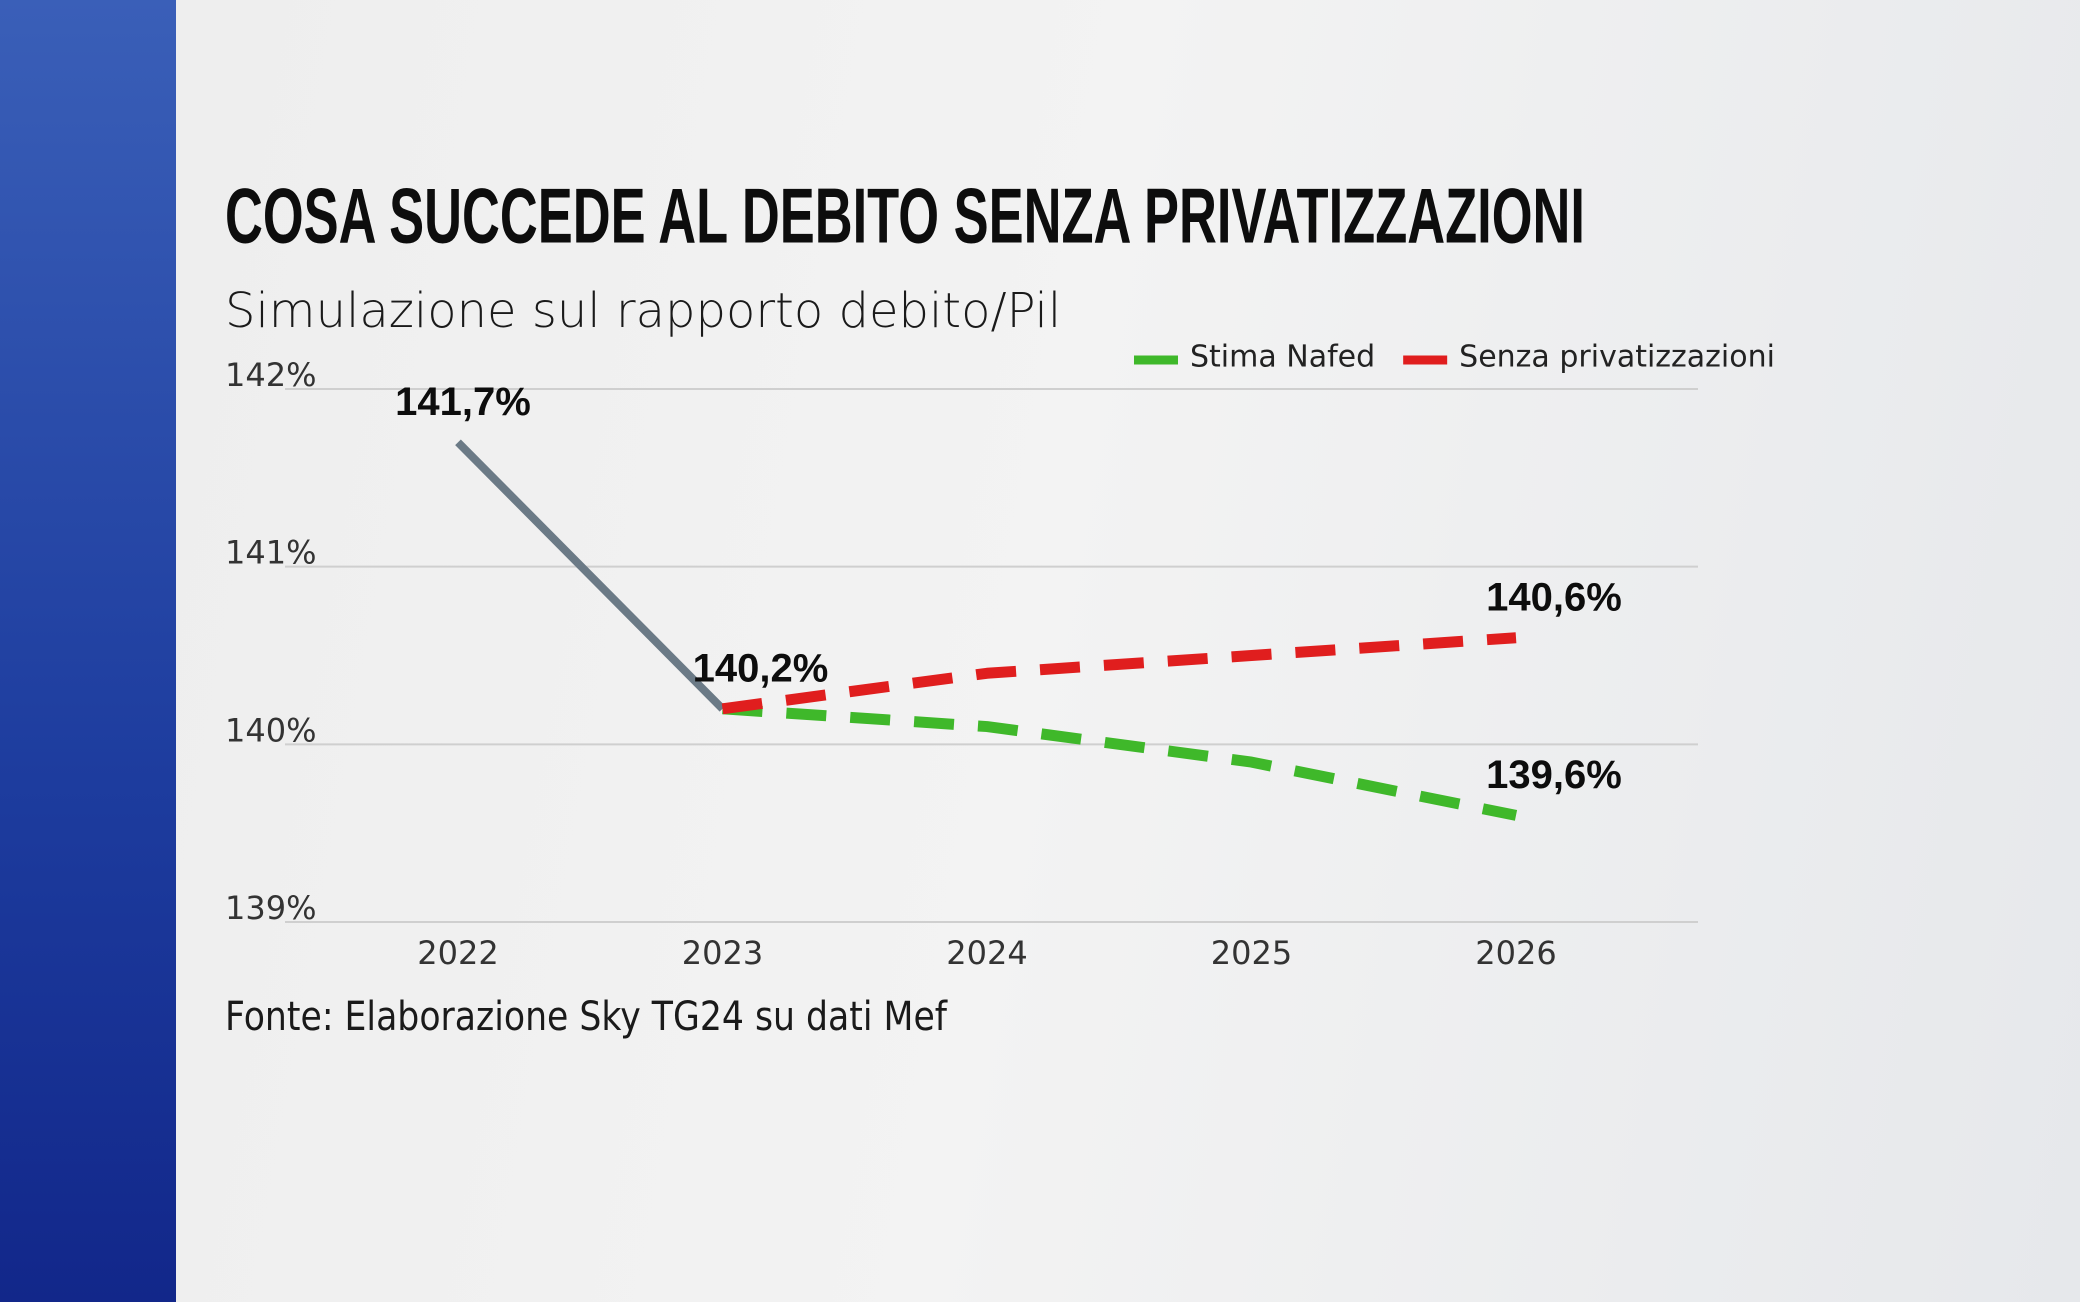 This screenshot has height=1302, width=2080. I want to click on side-band, so click(88, 651).